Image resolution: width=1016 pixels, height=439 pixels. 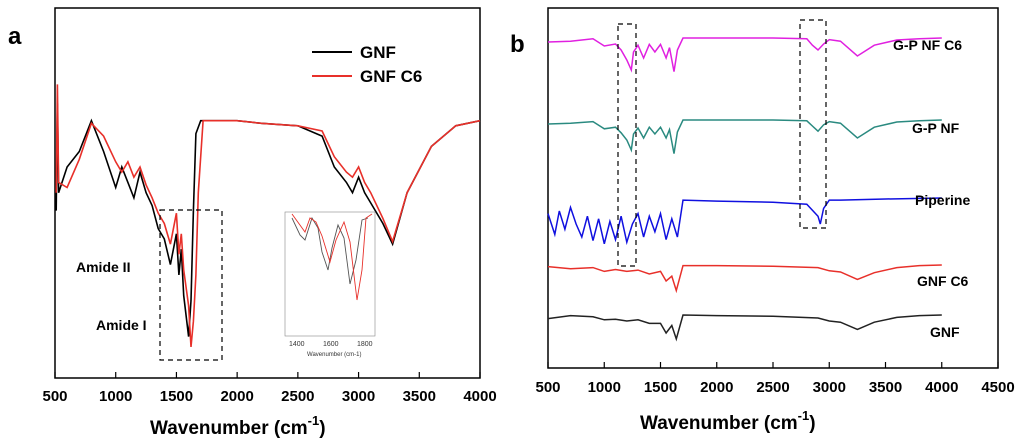 What do you see at coordinates (660, 387) in the screenshot?
I see `panel-b-tick-label: 1500` at bounding box center [660, 387].